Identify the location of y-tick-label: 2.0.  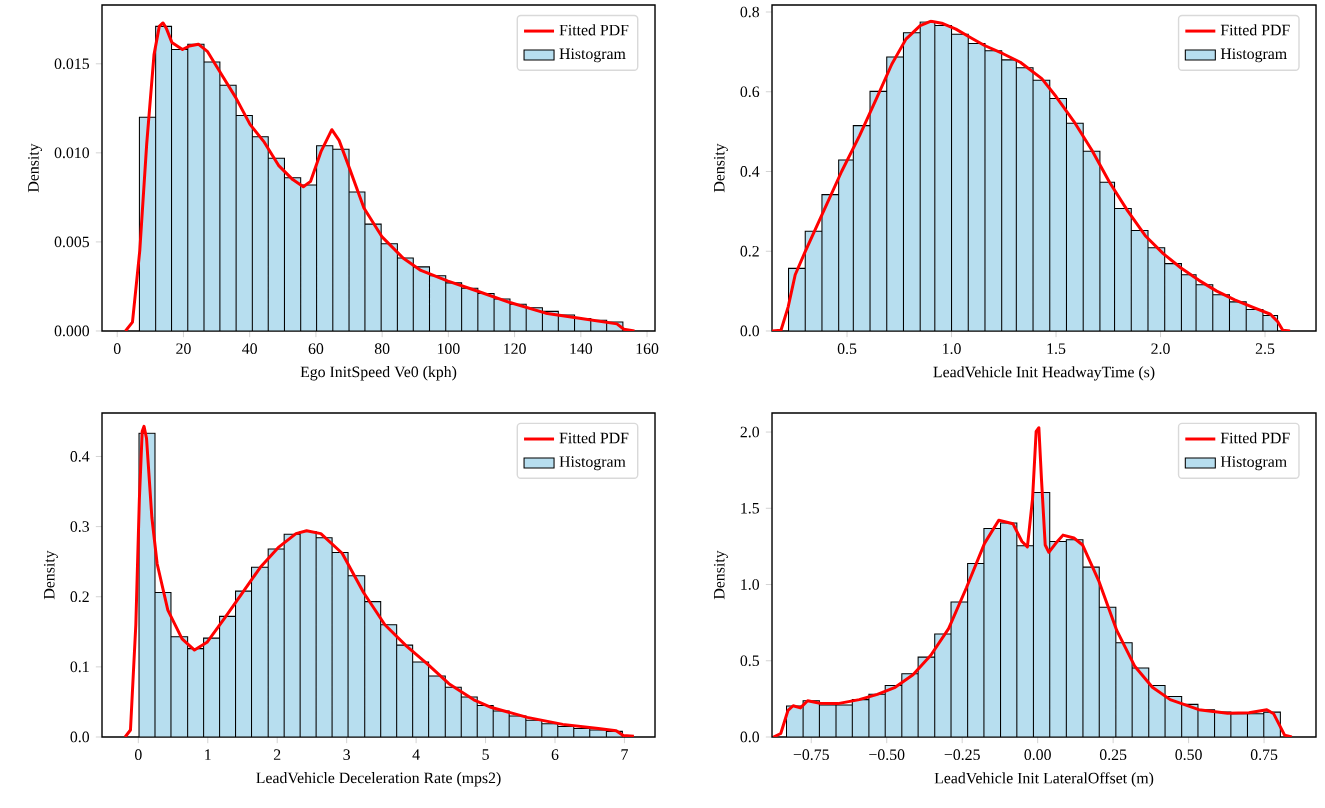
(750, 432).